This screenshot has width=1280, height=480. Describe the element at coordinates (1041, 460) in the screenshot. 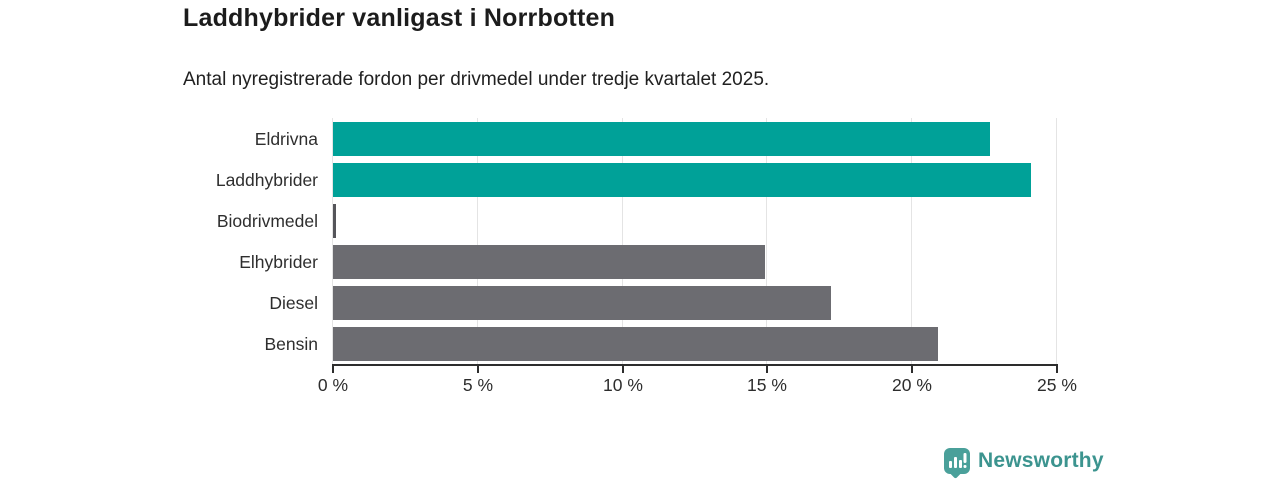

I see `logo-wordmark: Newsworthy` at that location.